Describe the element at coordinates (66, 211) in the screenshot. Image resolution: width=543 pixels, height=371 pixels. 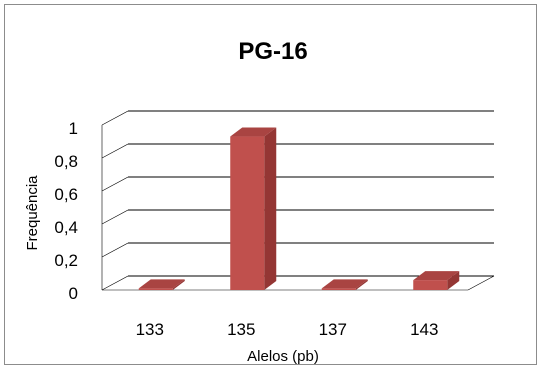
I see `y-tick-labels: 0 0,2 0,4 0,6 0,8 1` at that location.